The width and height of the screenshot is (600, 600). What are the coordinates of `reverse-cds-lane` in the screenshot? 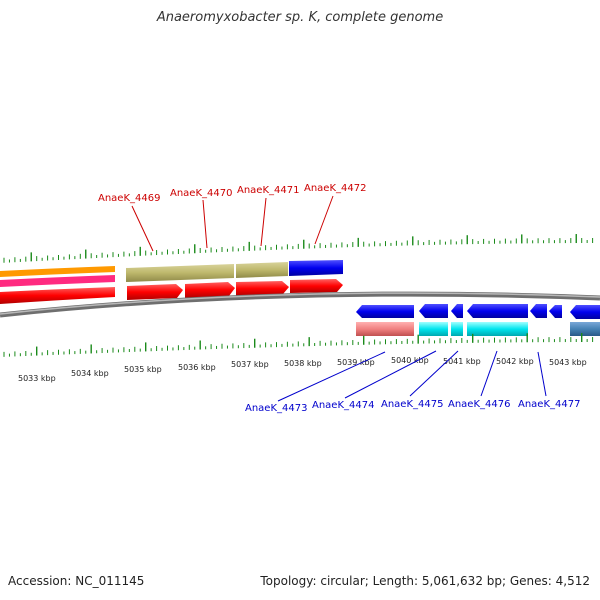 It's located at (478, 311).